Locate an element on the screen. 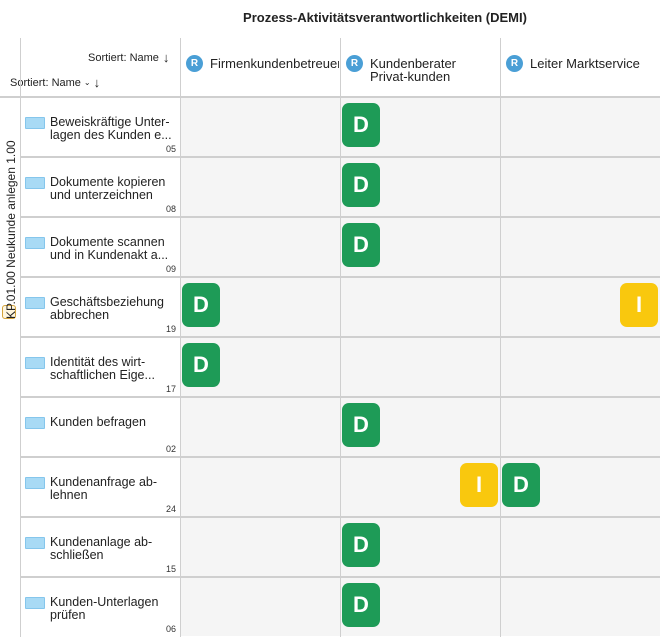 This screenshot has width=660, height=637. process-step-number: 08 is located at coordinates (170, 209).